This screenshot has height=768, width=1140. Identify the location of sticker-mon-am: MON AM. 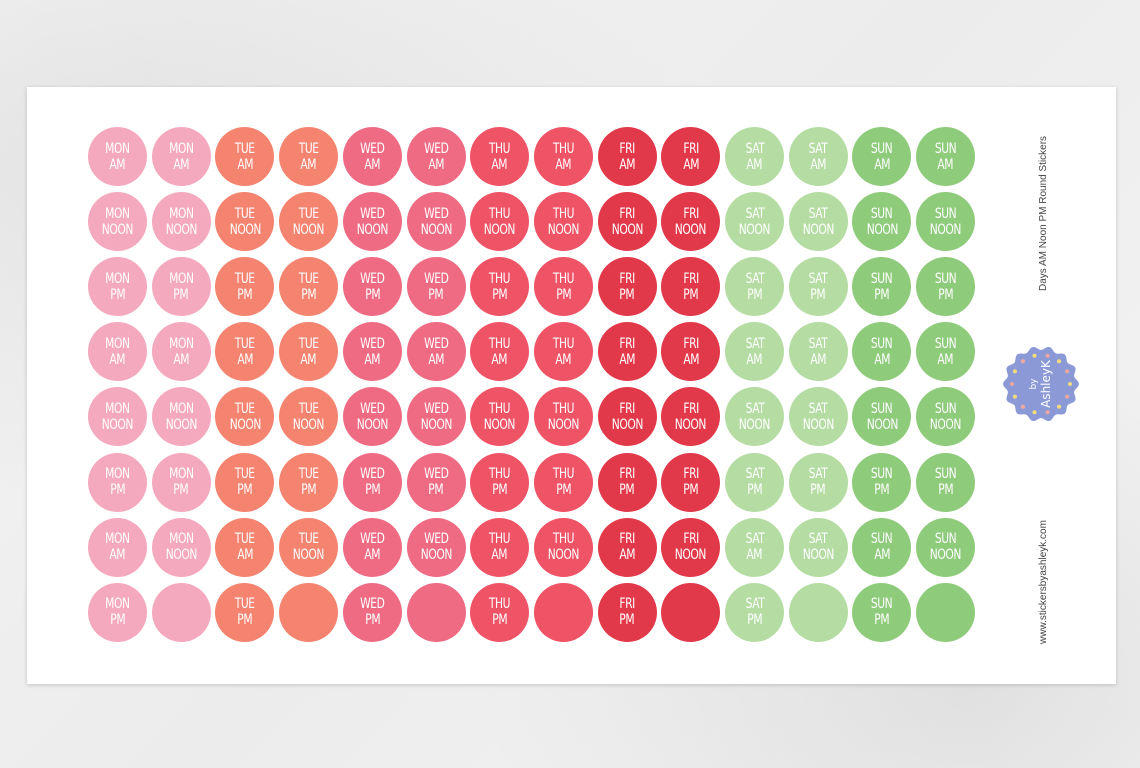
(181, 352).